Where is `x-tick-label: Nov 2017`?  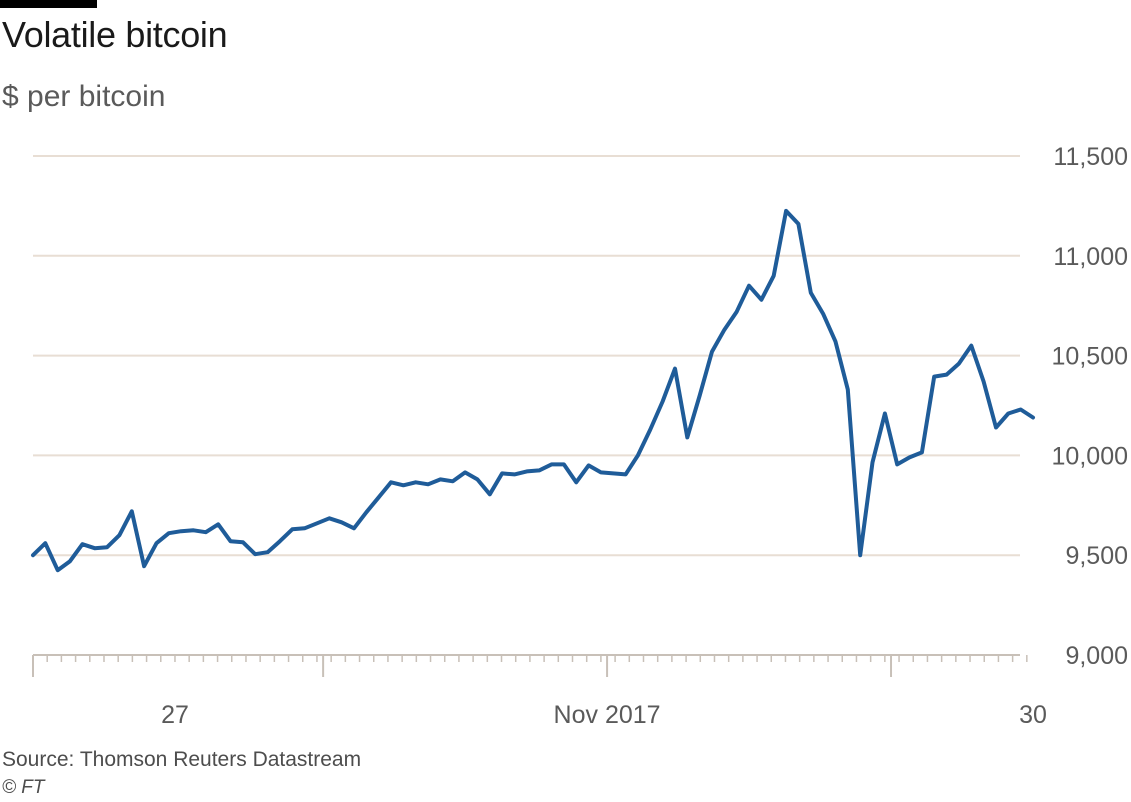
x-tick-label: Nov 2017 is located at coordinates (607, 715).